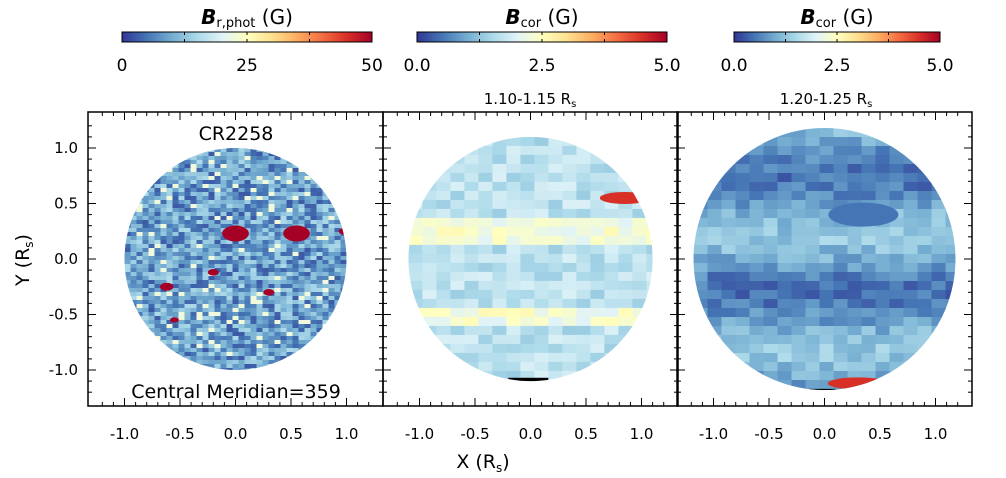  Describe the element at coordinates (836, 18) in the screenshot. I see `colorbar-label-3: Bcor (G)` at that location.